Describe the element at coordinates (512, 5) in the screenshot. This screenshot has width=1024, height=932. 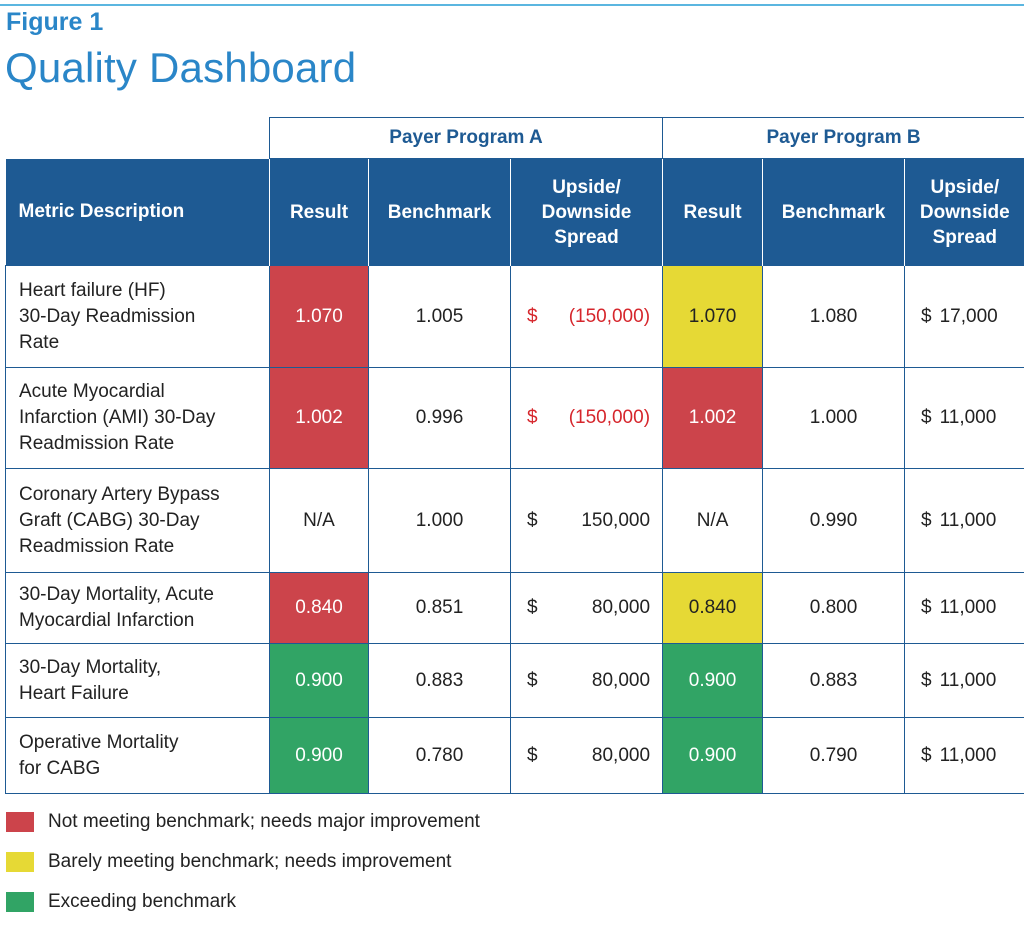
I see `top-rule` at that location.